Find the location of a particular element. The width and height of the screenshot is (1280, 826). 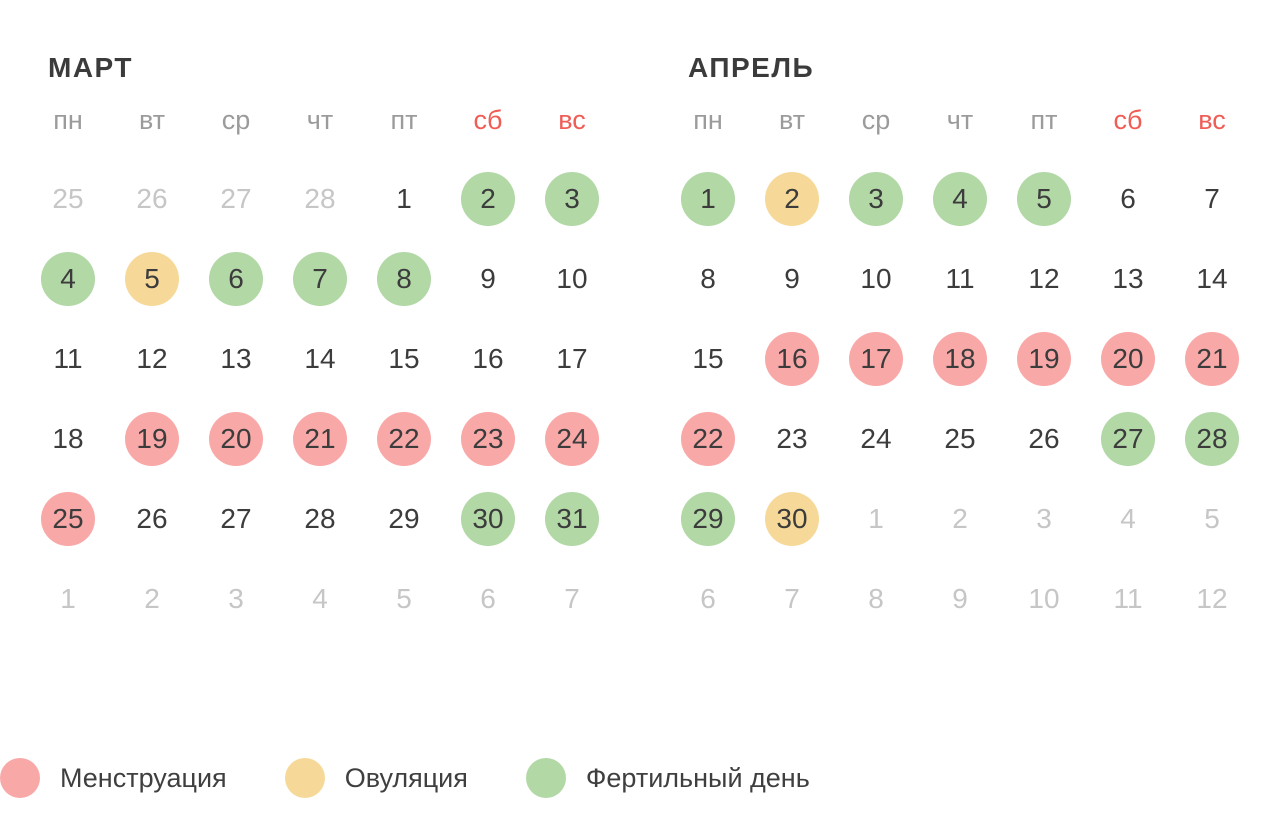

day-cell: 23 is located at coordinates (488, 439).